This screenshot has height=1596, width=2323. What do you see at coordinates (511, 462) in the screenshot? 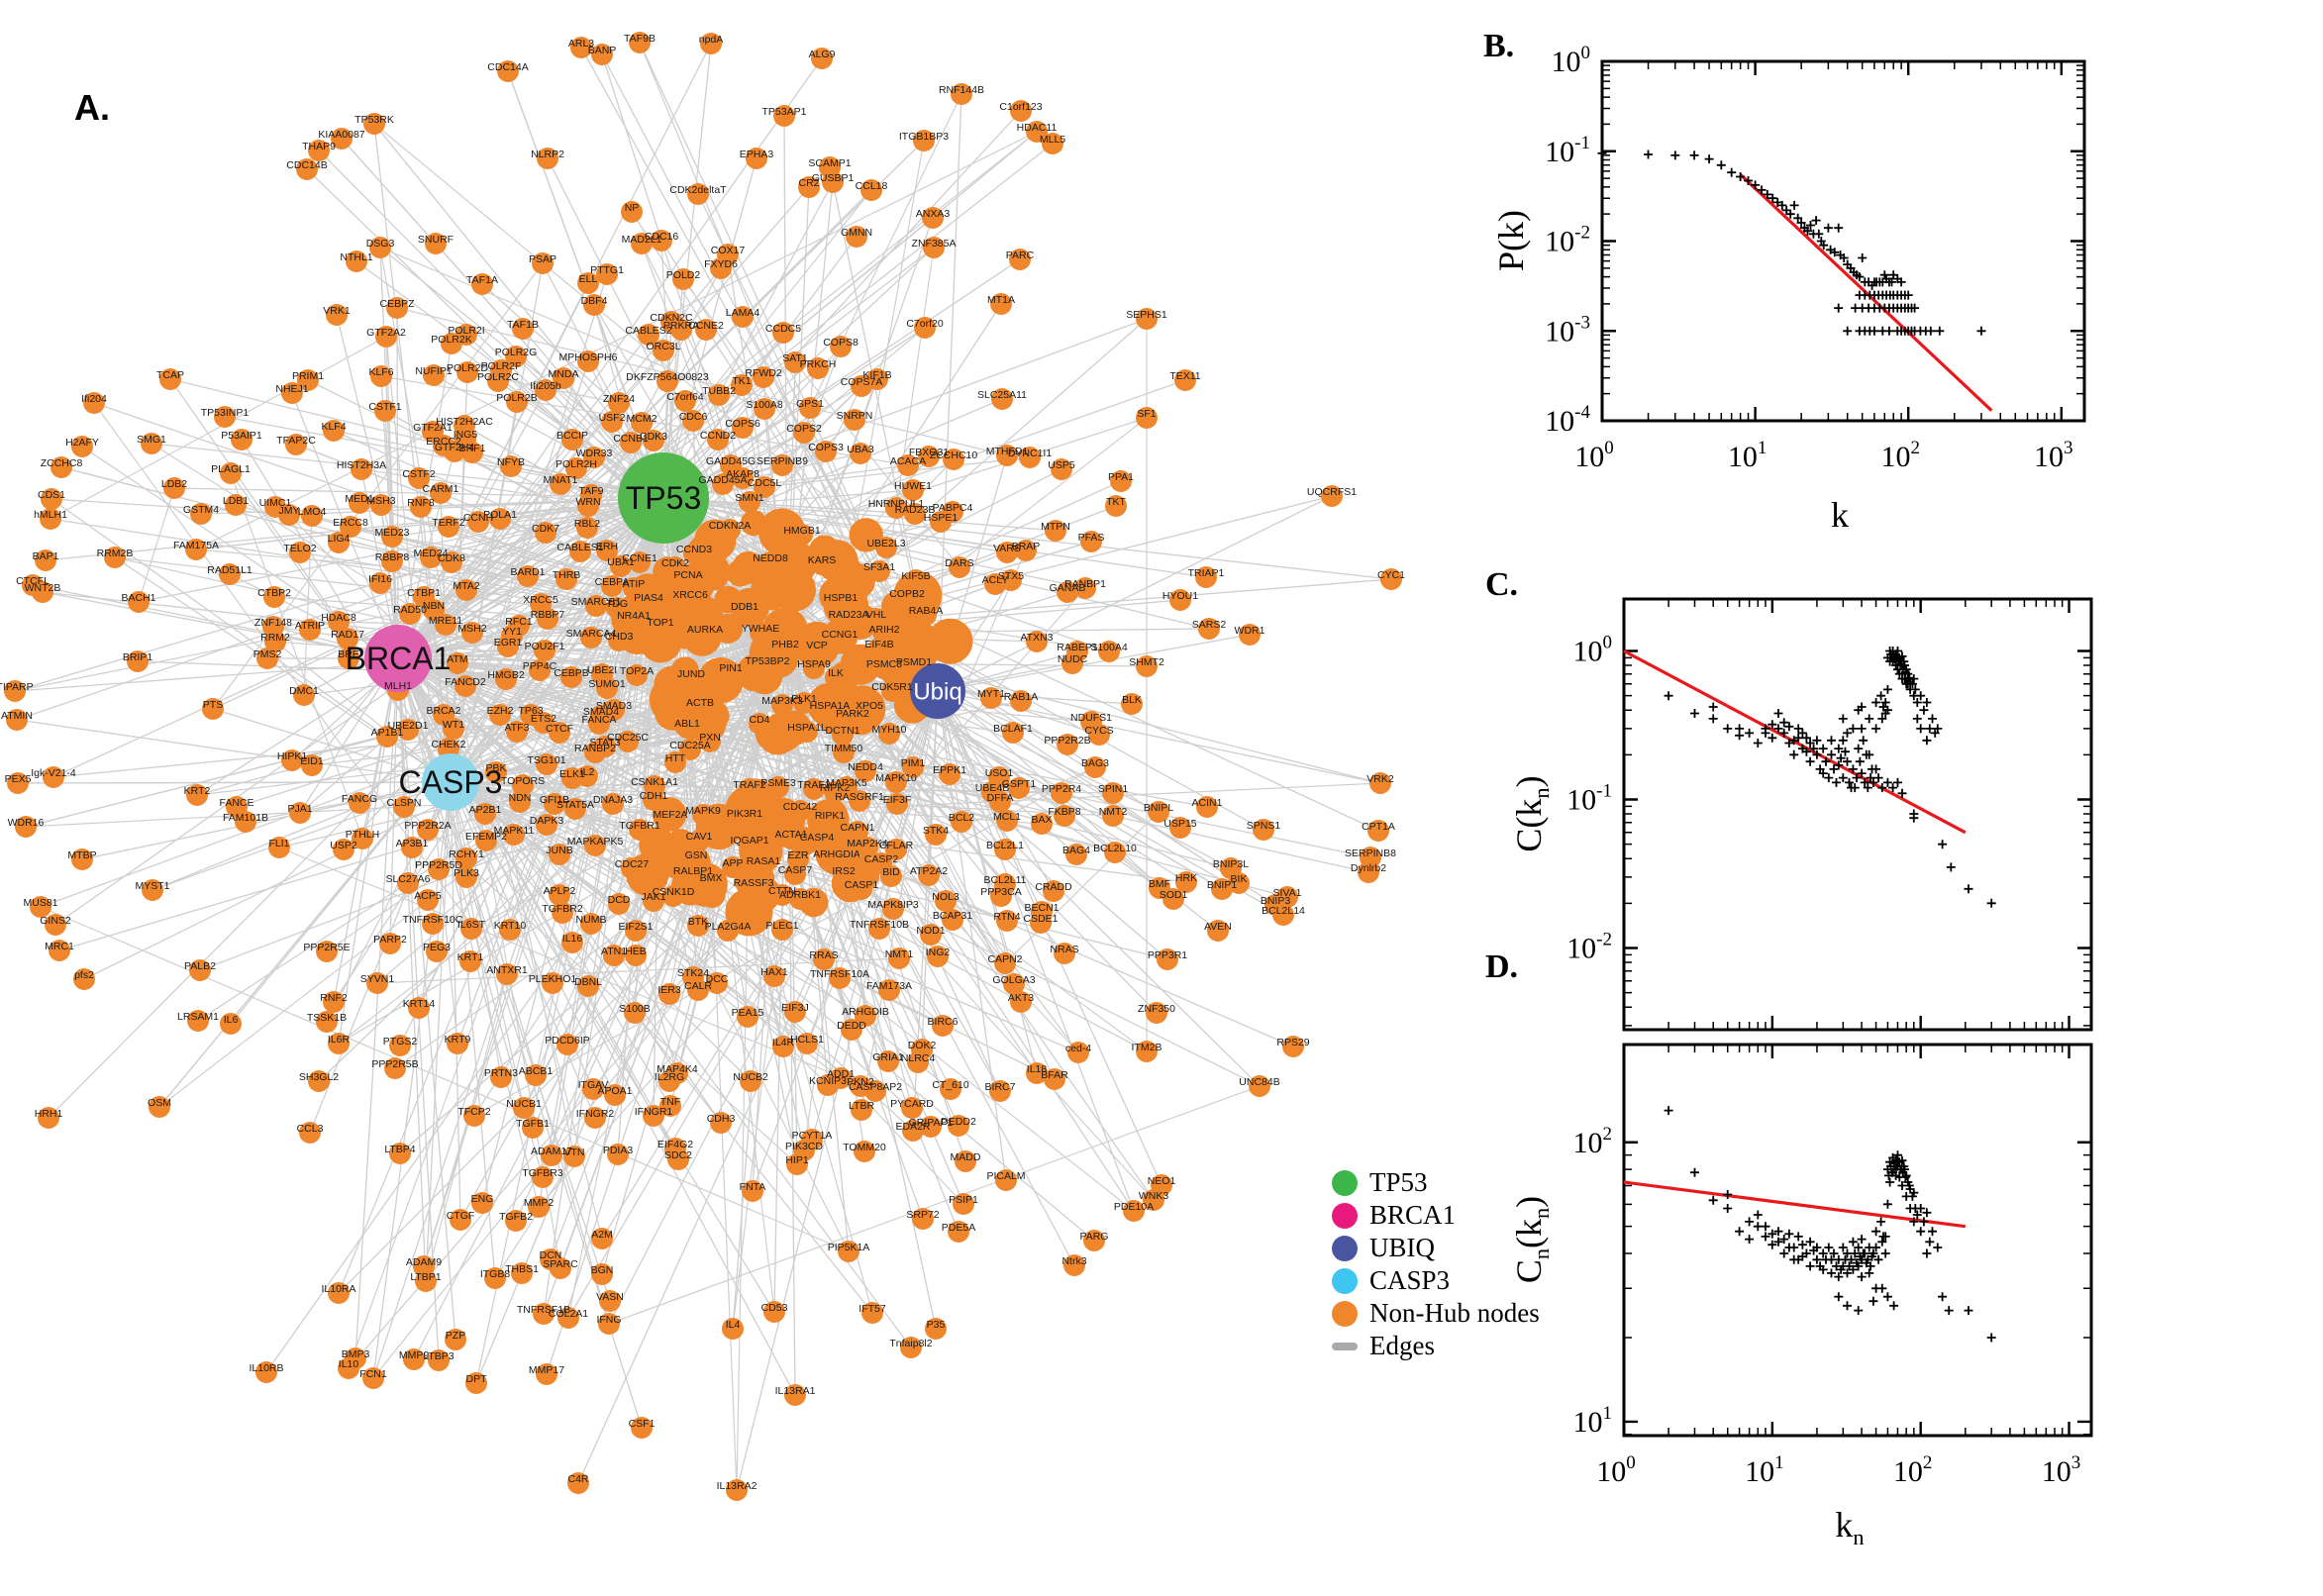
I see `network-node-label: NFYB` at bounding box center [511, 462].